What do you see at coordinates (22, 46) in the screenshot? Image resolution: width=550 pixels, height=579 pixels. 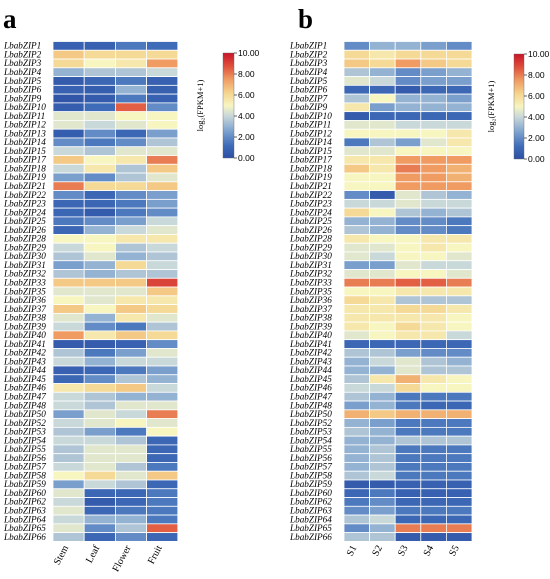 I see `row-label: LbabZIP1` at bounding box center [22, 46].